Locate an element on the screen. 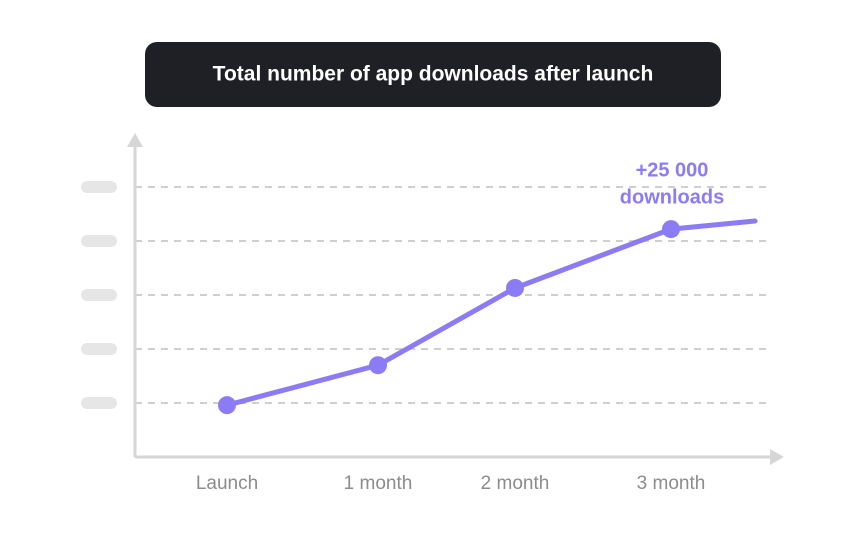 The image size is (864, 540). annotation: +25 000 is located at coordinates (672, 170).